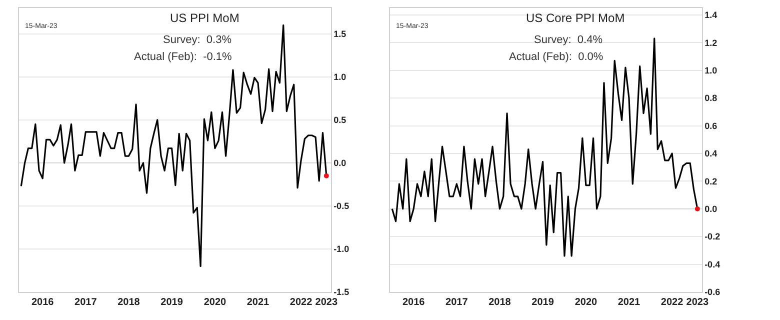 Image resolution: width=780 pixels, height=320 pixels. I want to click on y-tick-label: 0.8, so click(711, 98).